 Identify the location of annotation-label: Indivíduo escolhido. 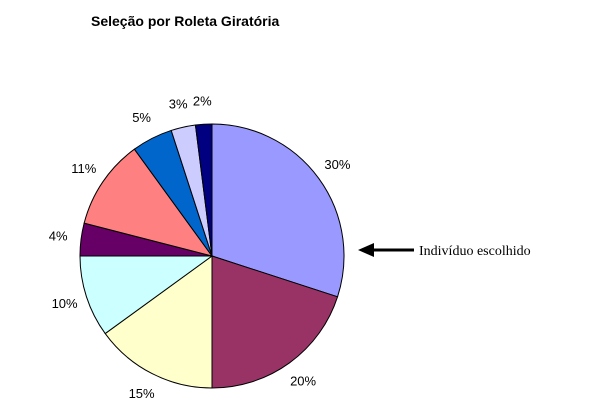
(475, 251).